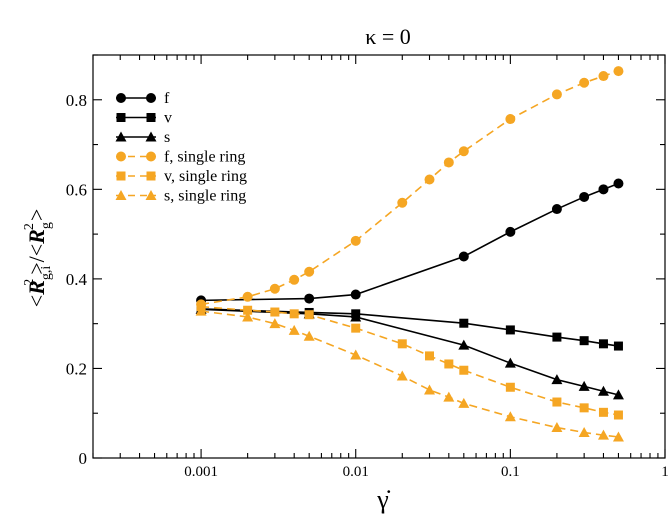  I want to click on y-label-close: >, so click(36, 215).